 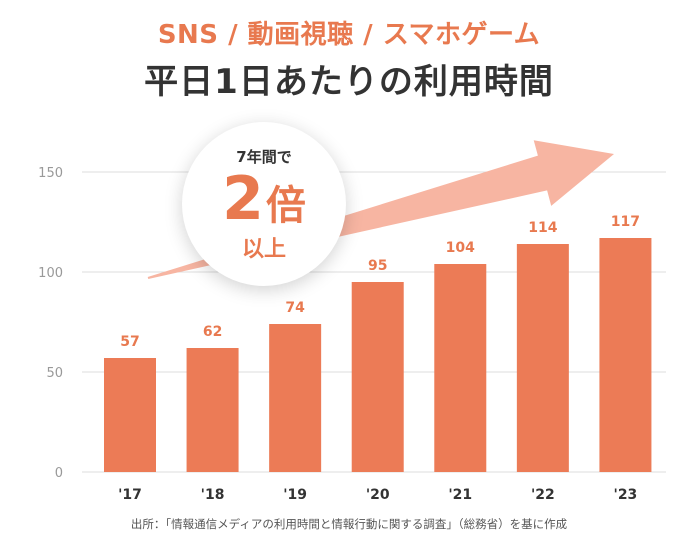 I want to click on data-label: 117, so click(x=625, y=222).